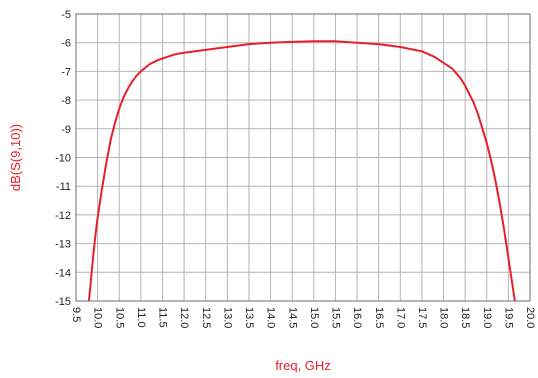  Describe the element at coordinates (98, 317) in the screenshot. I see `x-tick-label: 10.0` at that location.